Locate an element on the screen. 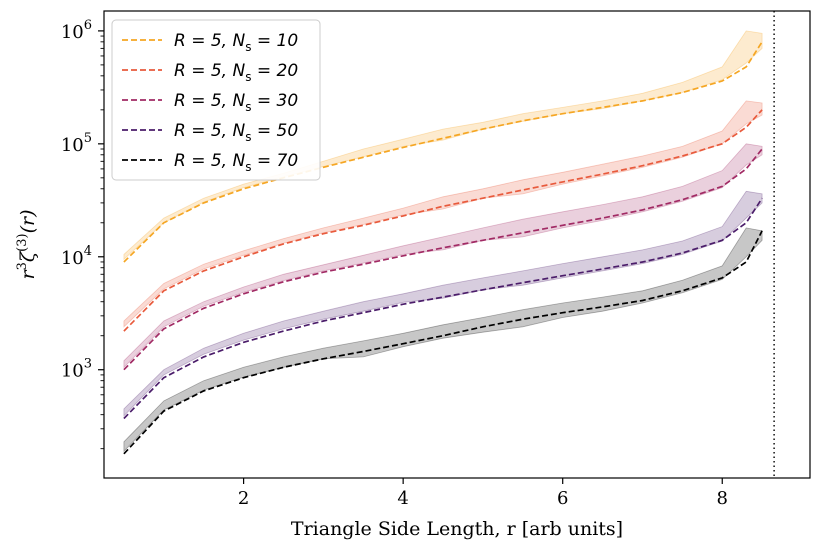 The image size is (831, 554). legend-entry: R = 5, Ns = 10 is located at coordinates (236, 42).